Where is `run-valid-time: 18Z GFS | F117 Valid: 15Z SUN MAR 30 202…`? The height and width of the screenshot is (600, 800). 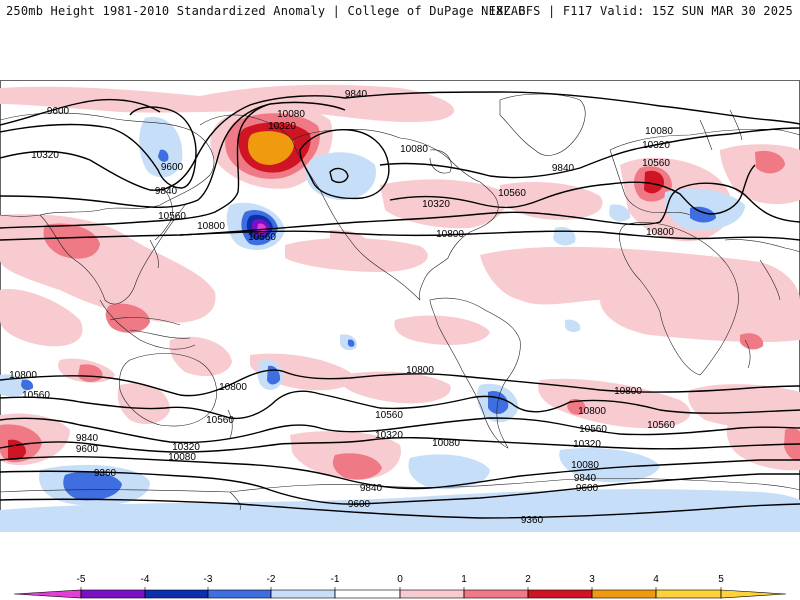
run-valid-time: 18Z GFS | F117 Valid: 15Z SUN MAR 30 202… is located at coordinates (640, 11).